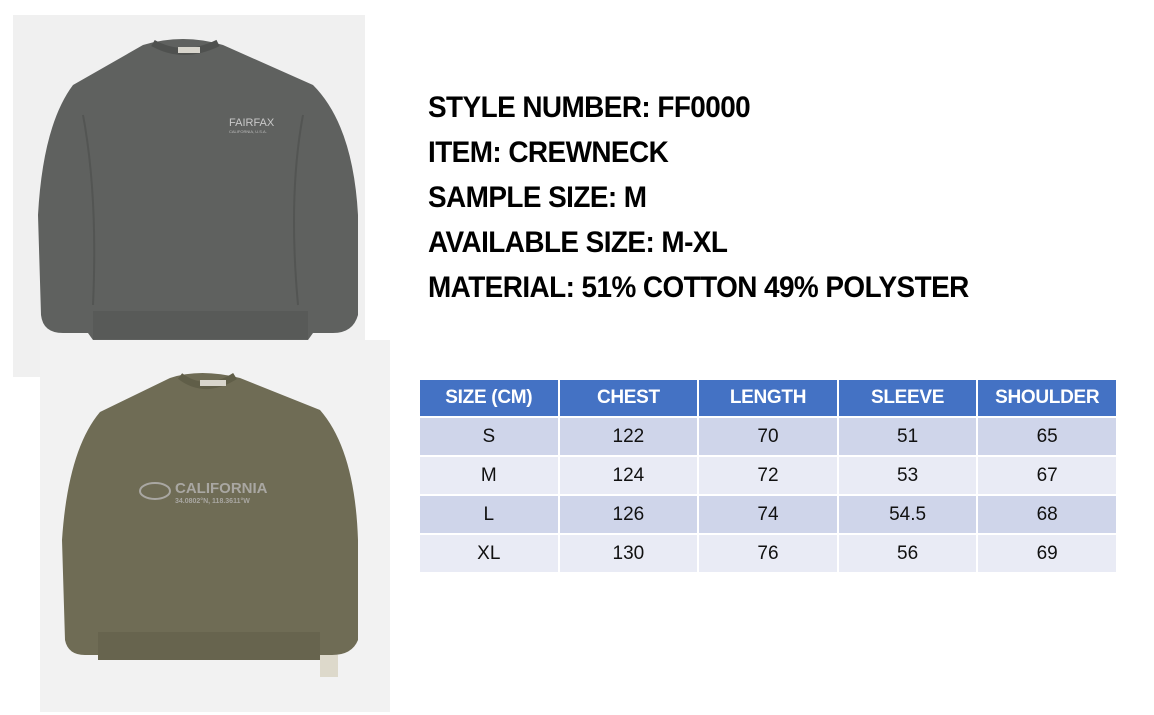 The width and height of the screenshot is (1154, 715). I want to click on cell-length: 72, so click(768, 475).